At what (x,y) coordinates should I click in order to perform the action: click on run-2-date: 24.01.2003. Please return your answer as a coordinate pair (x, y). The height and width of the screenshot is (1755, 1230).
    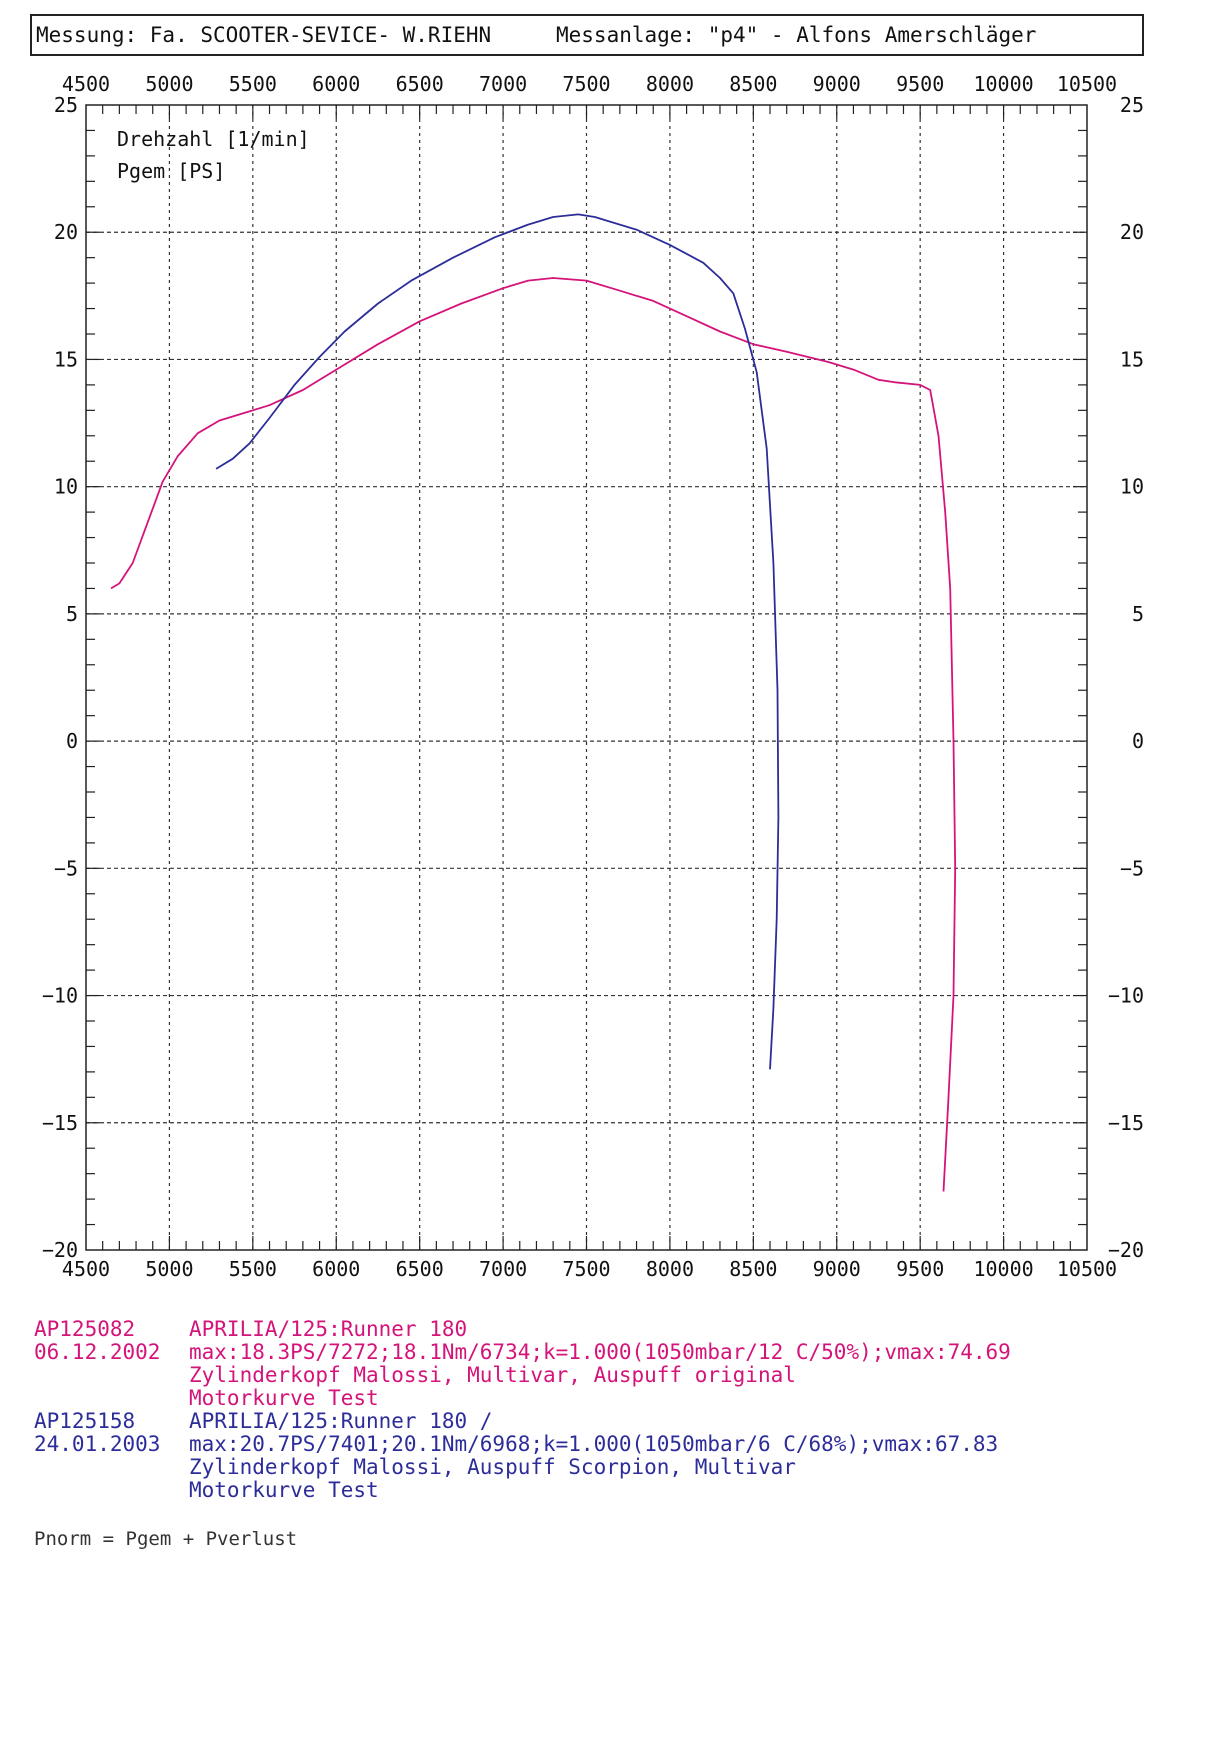
    Looking at the image, I should click on (97, 1444).